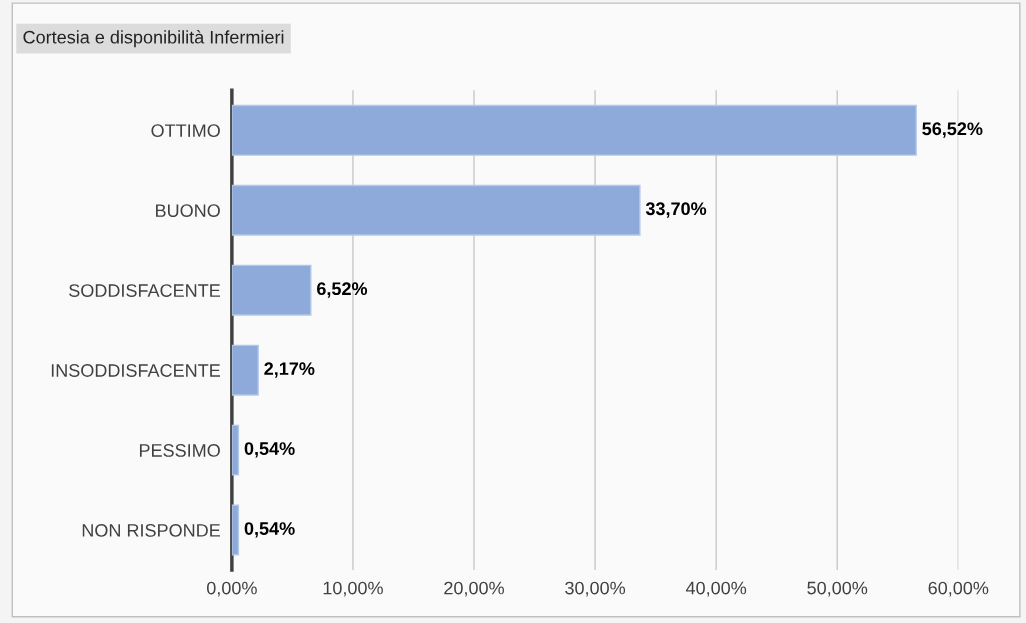  What do you see at coordinates (135, 370) in the screenshot?
I see `y-tick-label: INSODDISFACENTE` at bounding box center [135, 370].